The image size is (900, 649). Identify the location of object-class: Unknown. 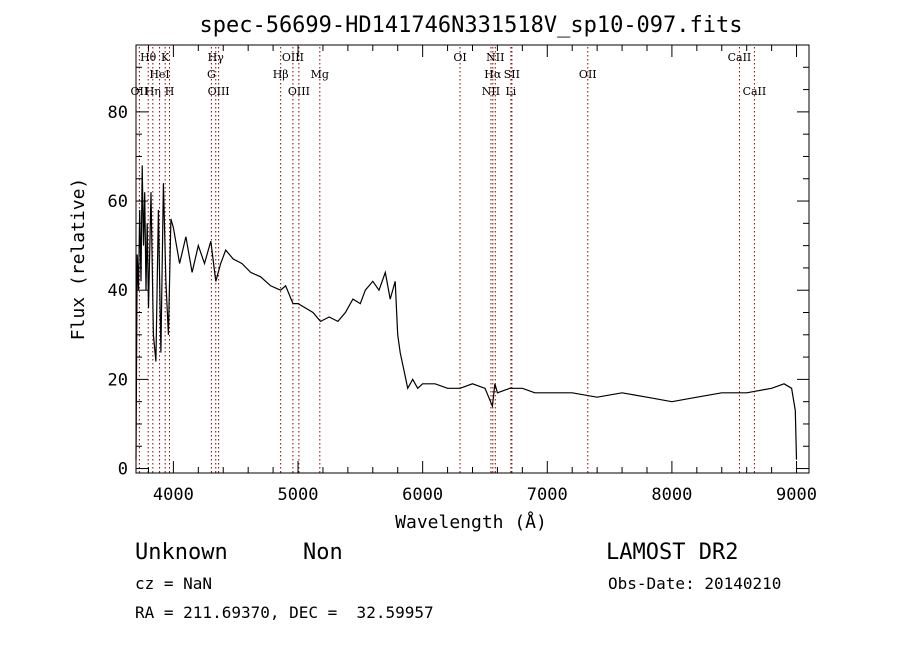
(181, 552).